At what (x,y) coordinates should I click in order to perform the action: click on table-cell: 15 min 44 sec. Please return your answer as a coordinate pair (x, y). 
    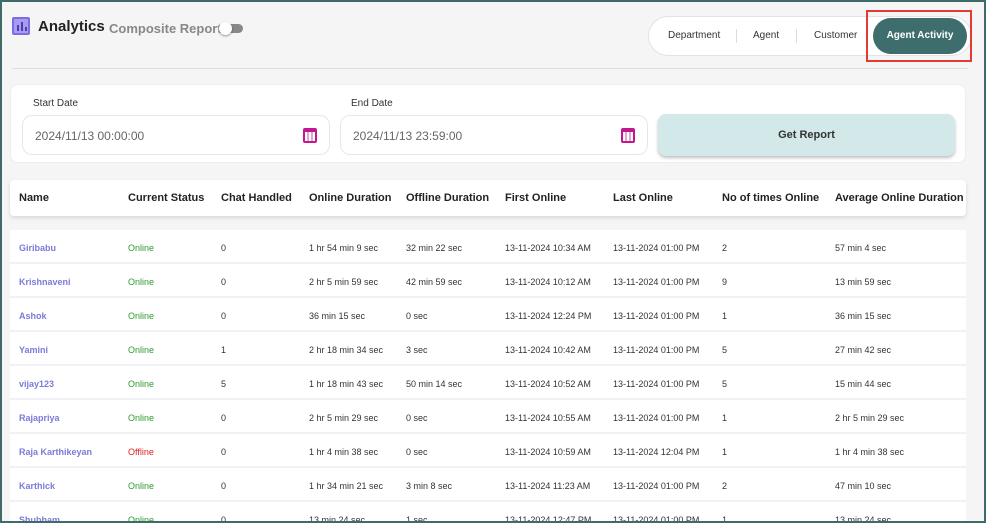
    Looking at the image, I should click on (863, 384).